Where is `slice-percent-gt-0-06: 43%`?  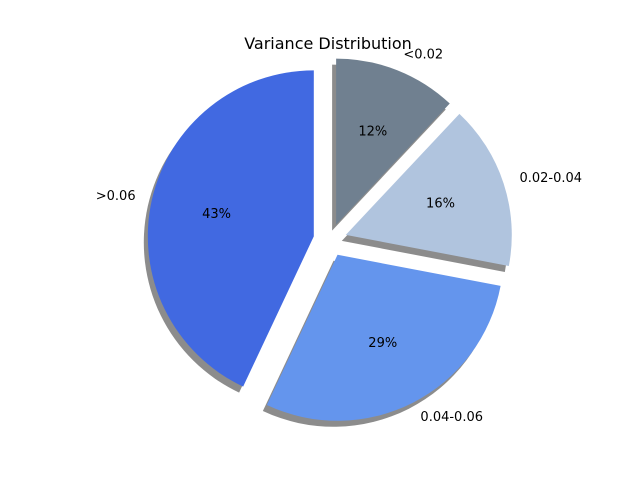 slice-percent-gt-0-06: 43% is located at coordinates (216, 214).